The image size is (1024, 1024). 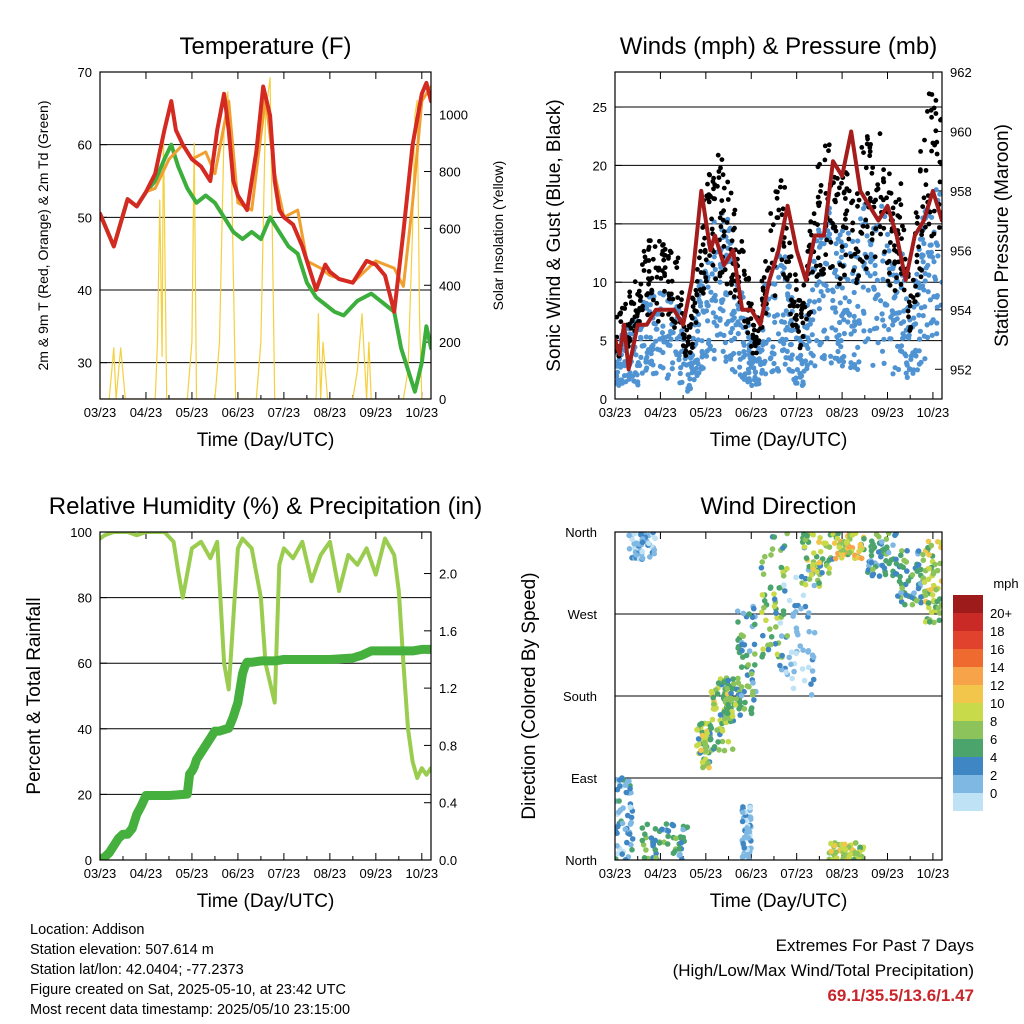 What do you see at coordinates (453, 115) in the screenshot?
I see `y2-tick-label: 1000` at bounding box center [453, 115].